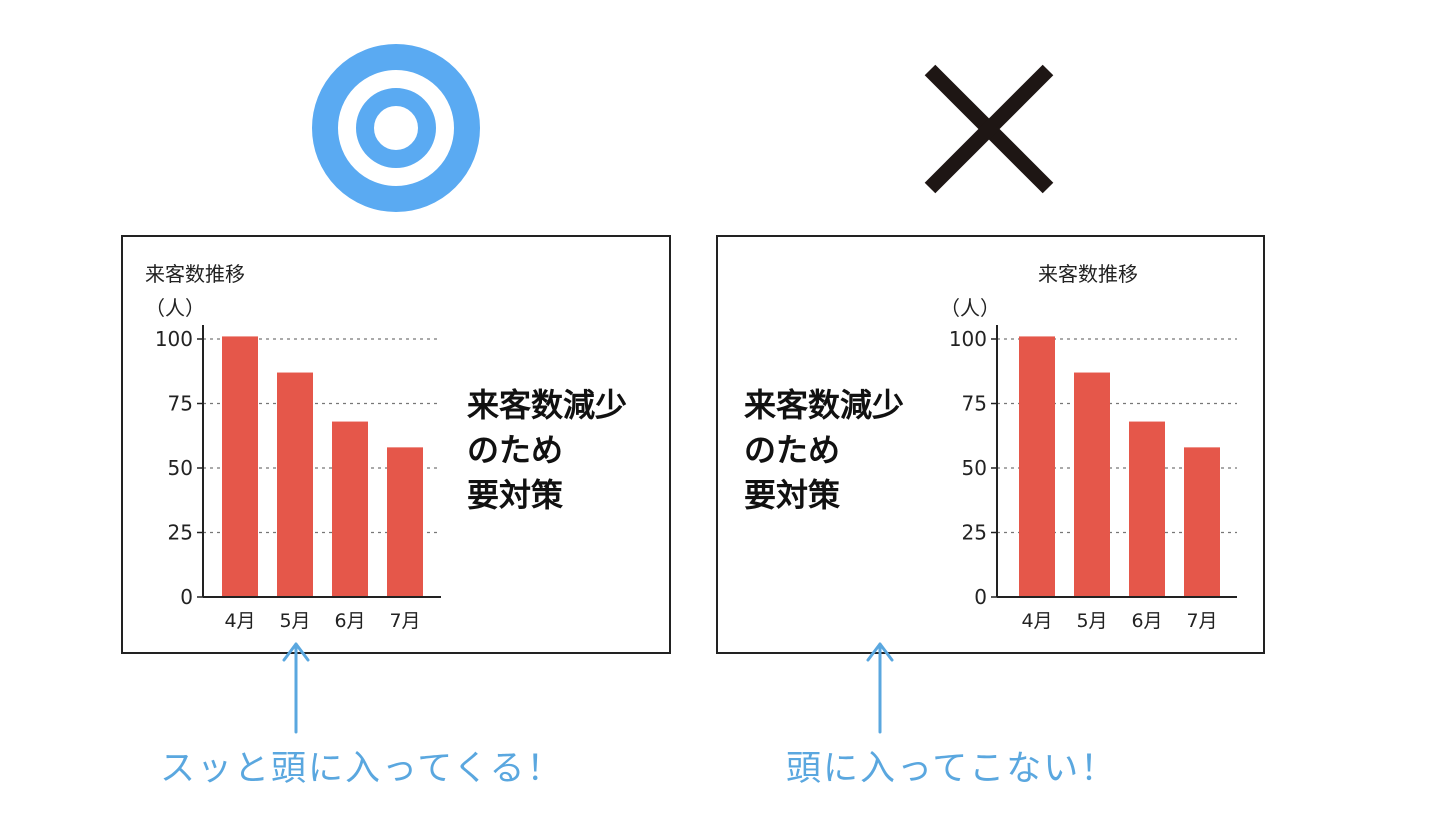 This screenshot has height=825, width=1444. I want to click on bad-example-chart: 来客数推移 （人） 0 25 50 75 100 4月 5月 6月 7月, so click(1088, 447).